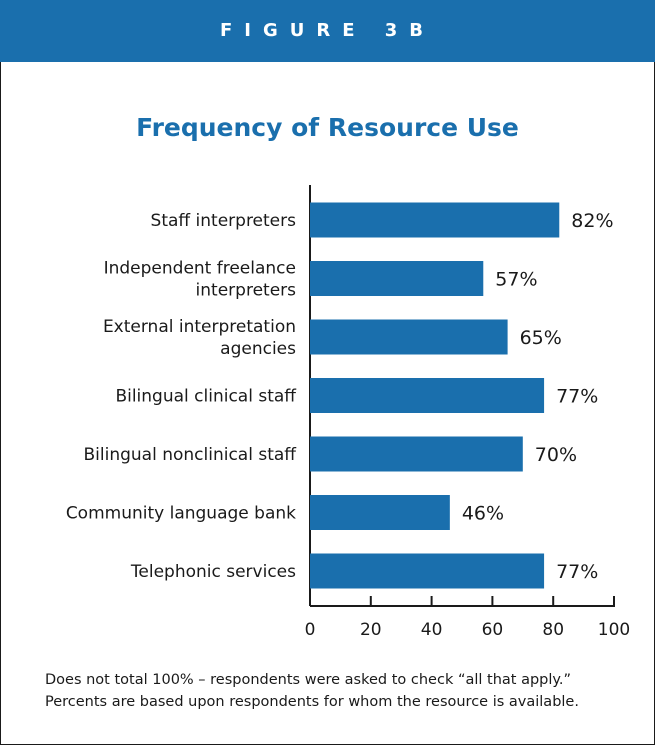  What do you see at coordinates (213, 572) in the screenshot?
I see `category-label: Telephonic services` at bounding box center [213, 572].